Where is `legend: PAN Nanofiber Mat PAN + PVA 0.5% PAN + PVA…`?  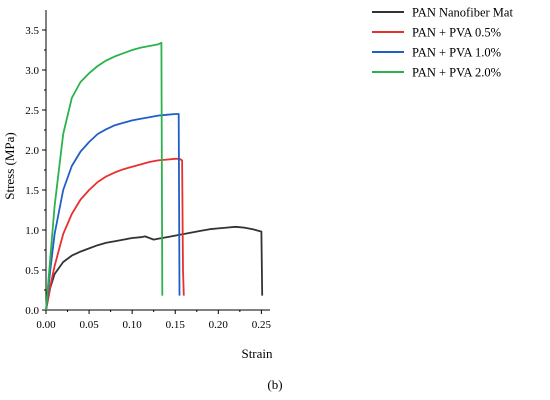
legend: PAN Nanofiber Mat PAN + PVA 0.5% PAN + PVA… is located at coordinates (442, 43).